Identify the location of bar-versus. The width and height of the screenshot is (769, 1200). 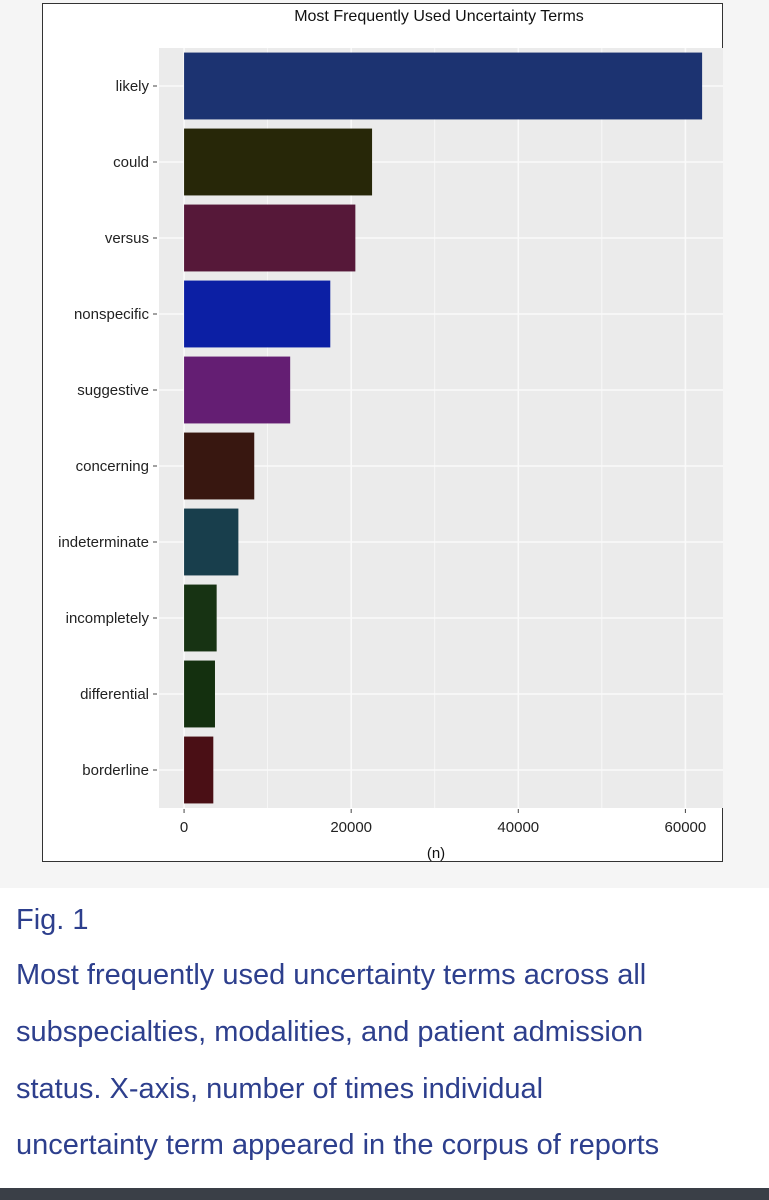
(270, 238).